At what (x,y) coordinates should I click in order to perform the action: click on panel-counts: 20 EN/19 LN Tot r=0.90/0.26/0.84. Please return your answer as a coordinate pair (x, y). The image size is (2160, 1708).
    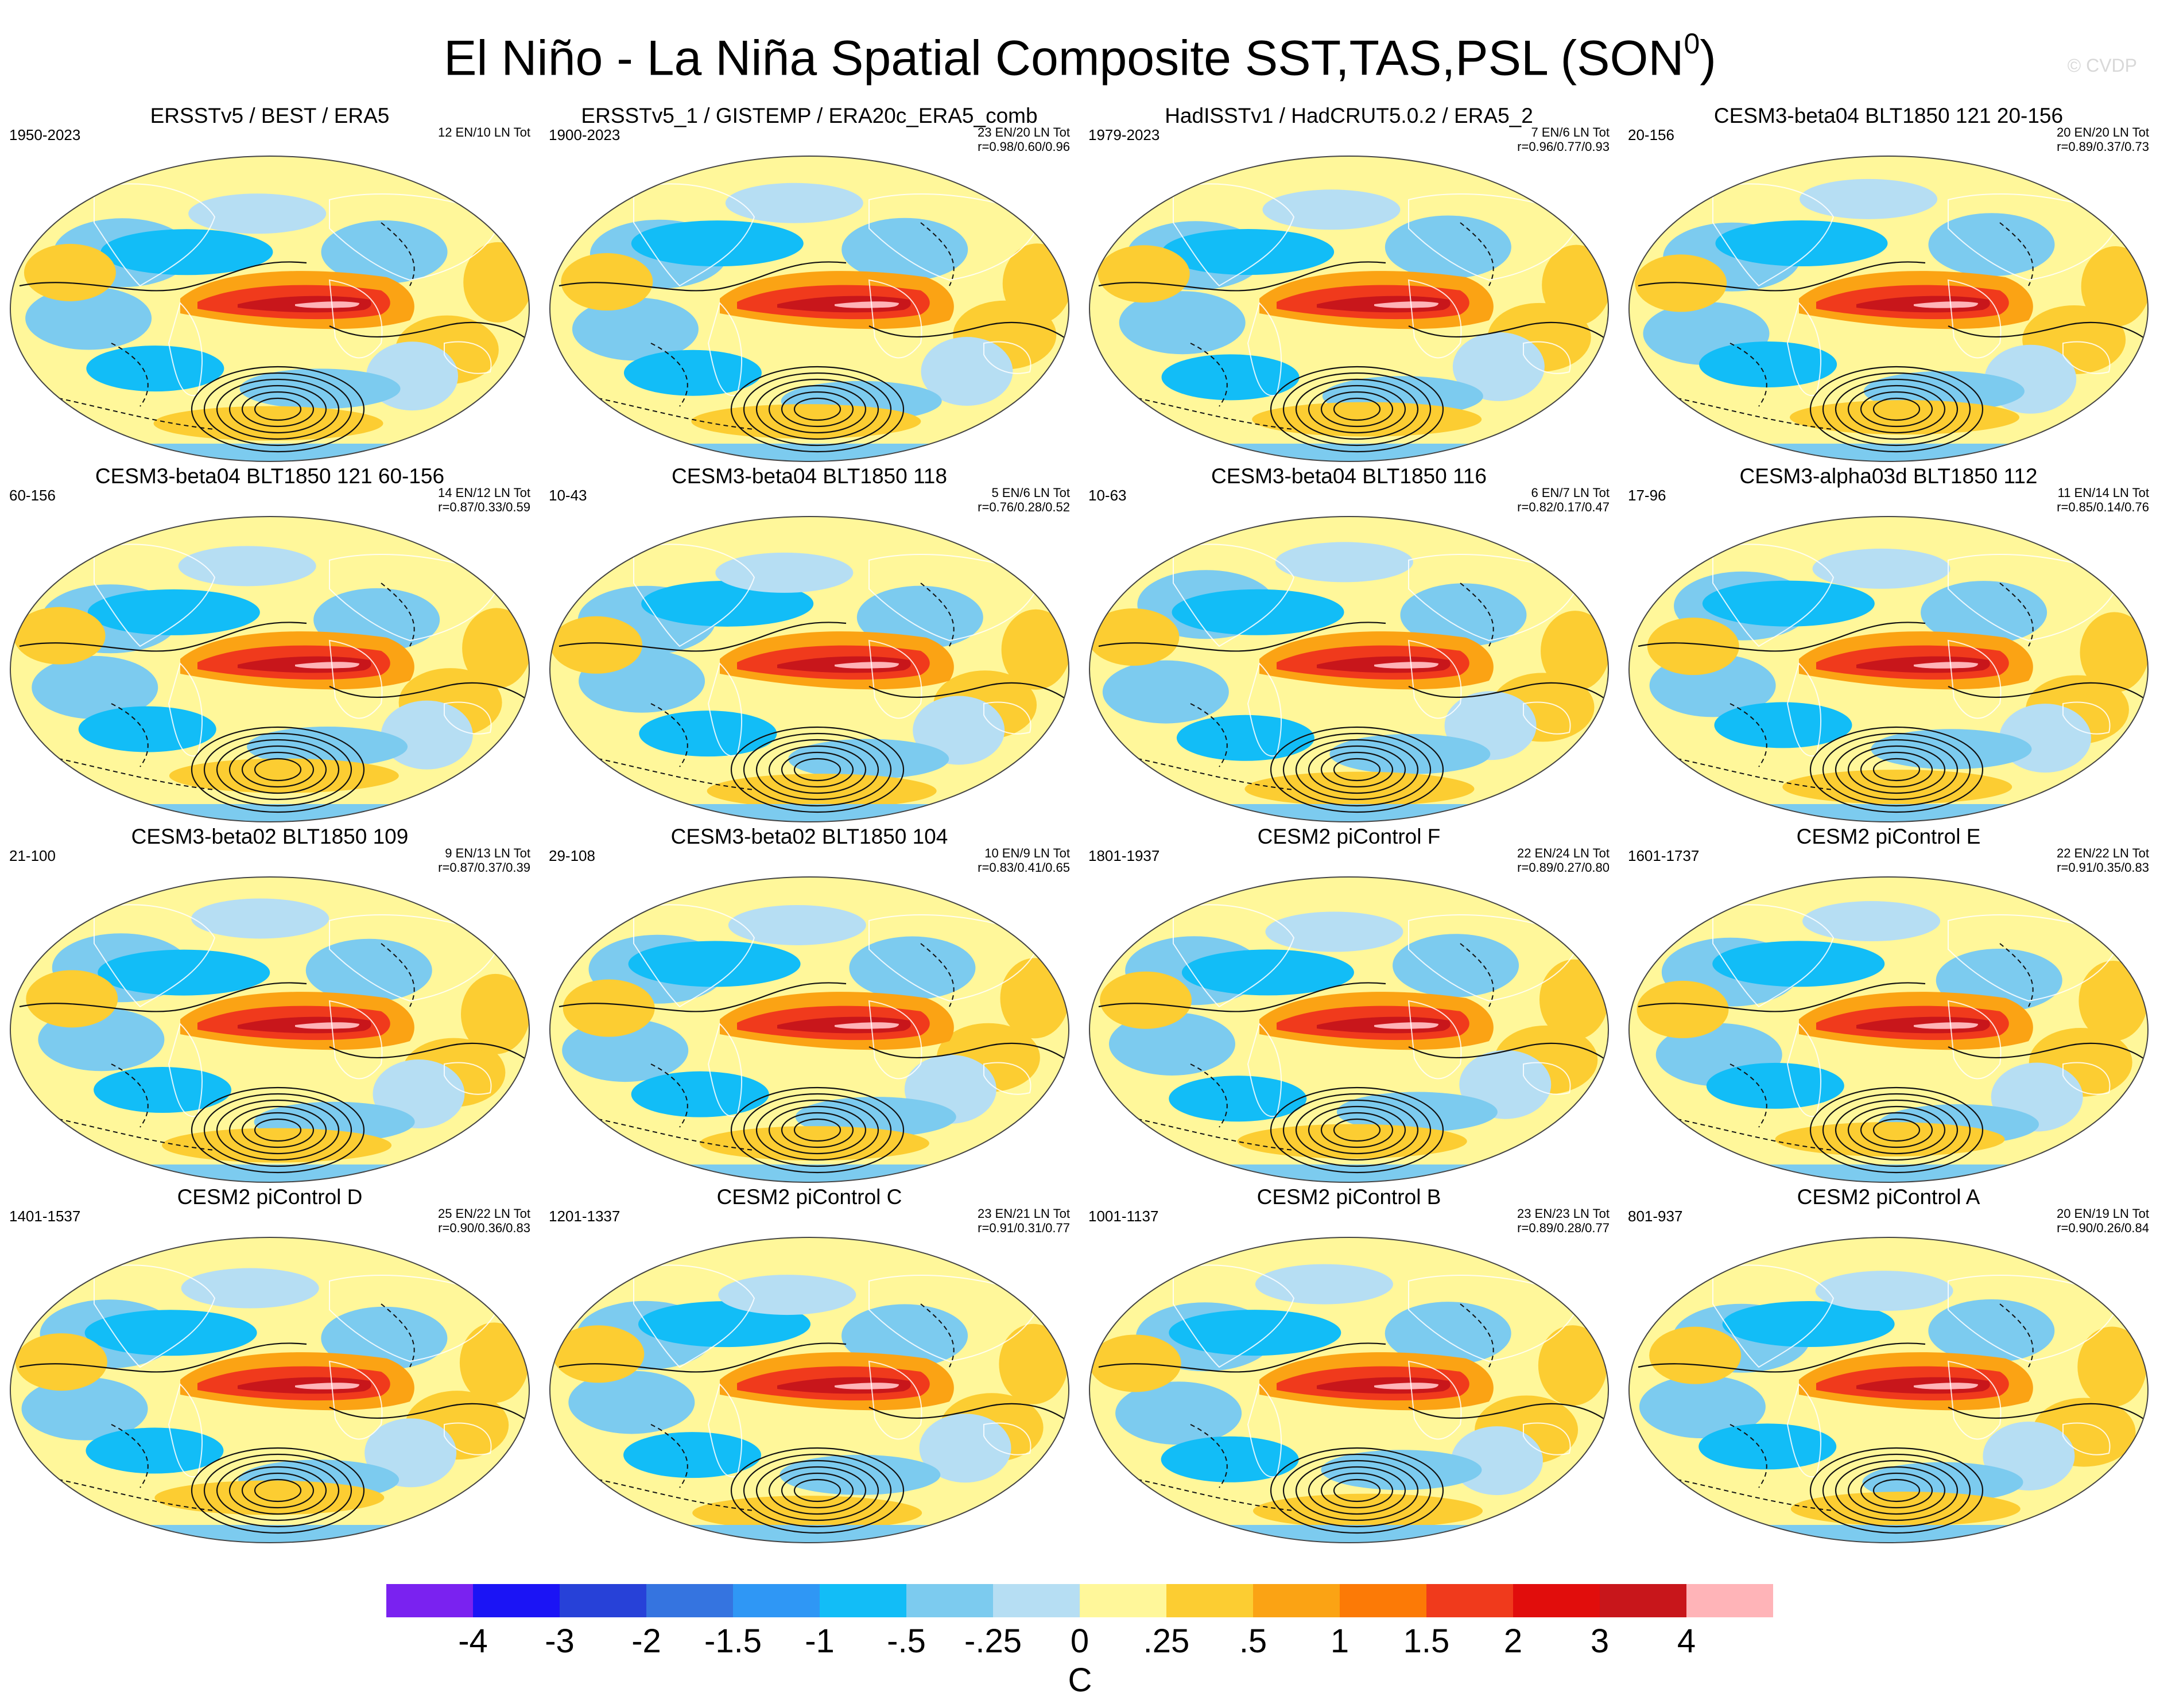
    Looking at the image, I should click on (2103, 1220).